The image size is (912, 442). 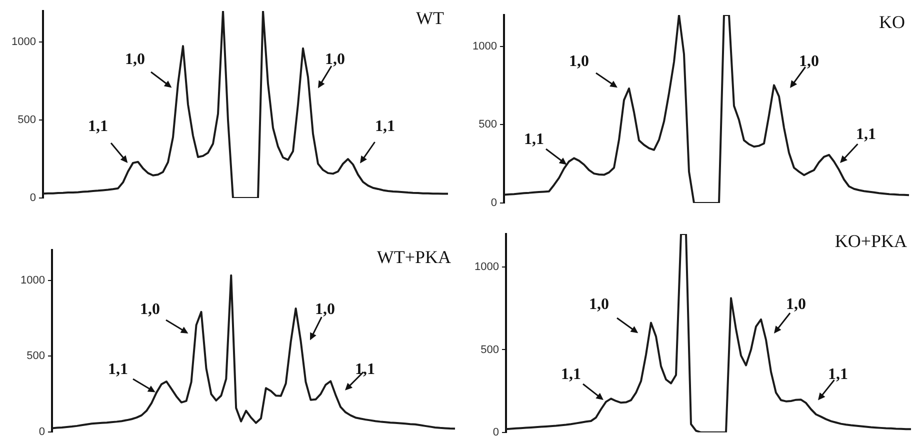 I want to click on chart-title: KO+PKA, so click(x=870, y=241).